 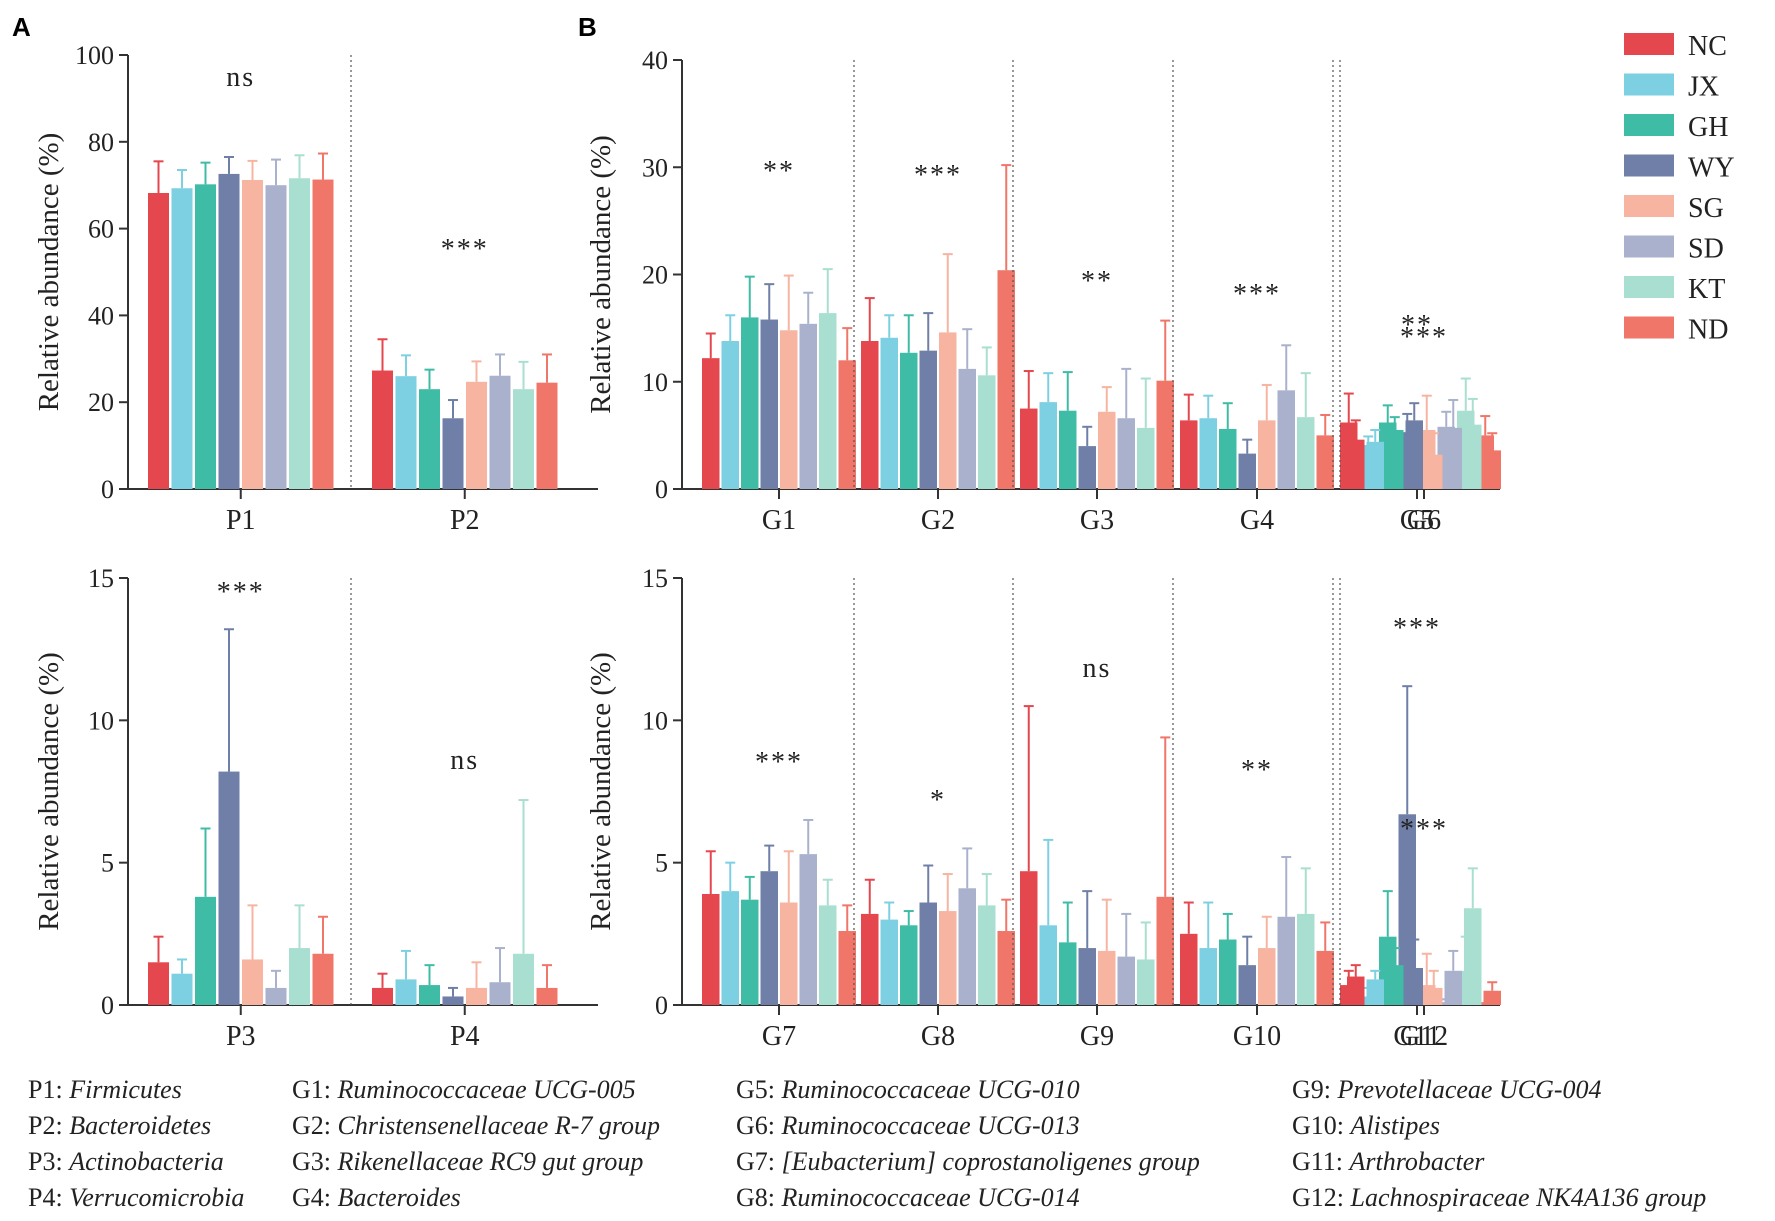 I want to click on panel-letter-a: A, so click(x=21, y=27).